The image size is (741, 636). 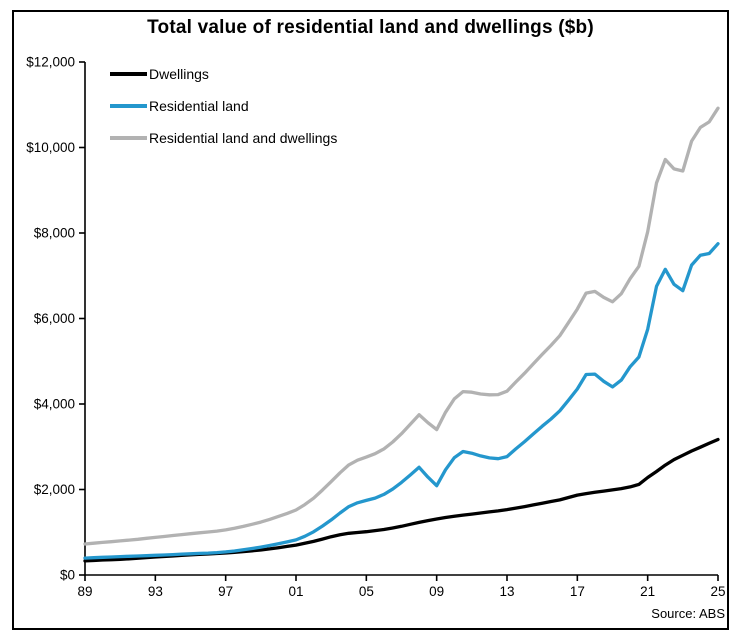 I want to click on svg-text: 97, so click(x=225, y=591).